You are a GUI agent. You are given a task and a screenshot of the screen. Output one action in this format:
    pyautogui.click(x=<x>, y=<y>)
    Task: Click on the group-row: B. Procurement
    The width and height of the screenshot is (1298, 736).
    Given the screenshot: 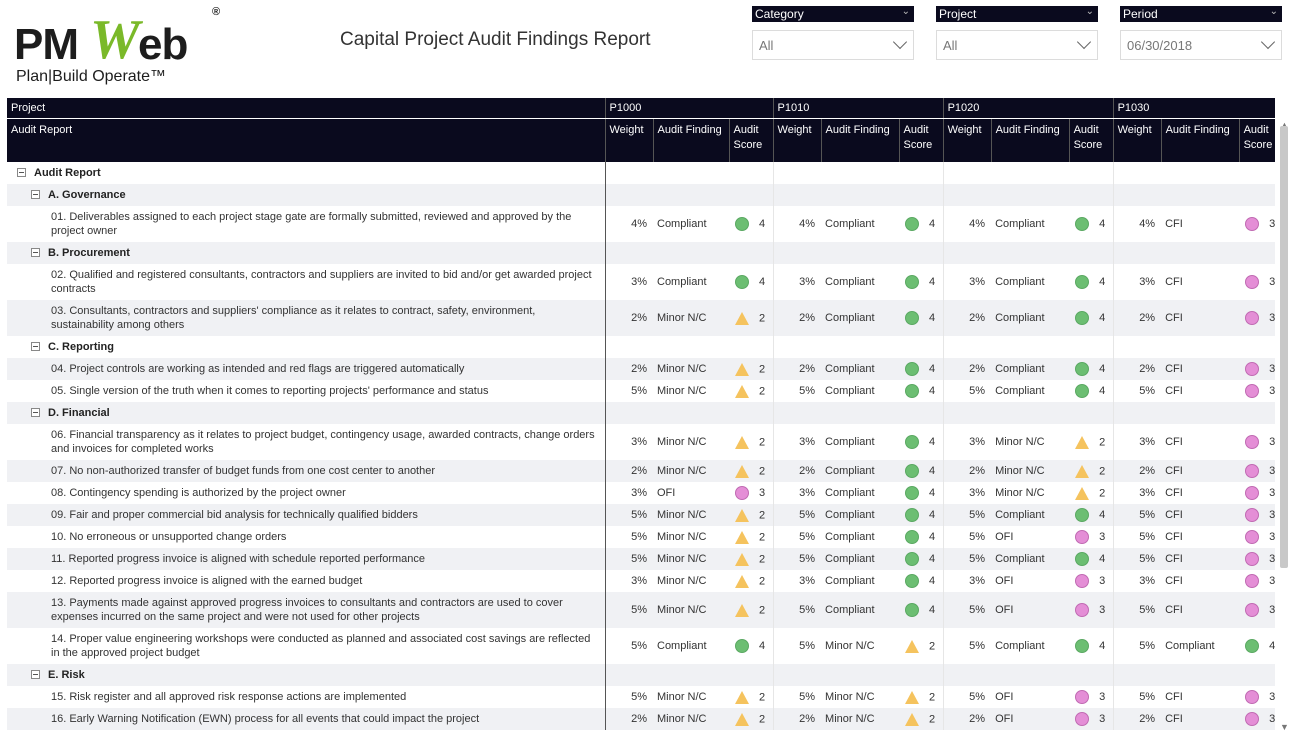 What is the action you would take?
    pyautogui.click(x=641, y=253)
    